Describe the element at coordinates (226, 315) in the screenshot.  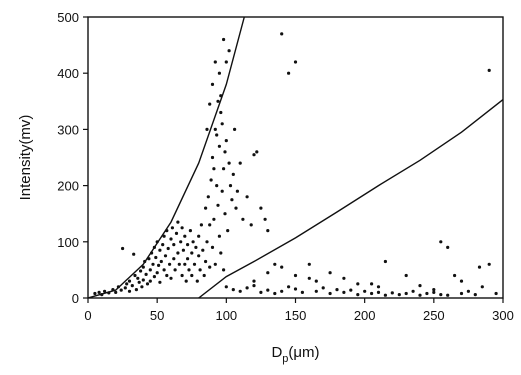
I see `x-tick-label: 100` at that location.